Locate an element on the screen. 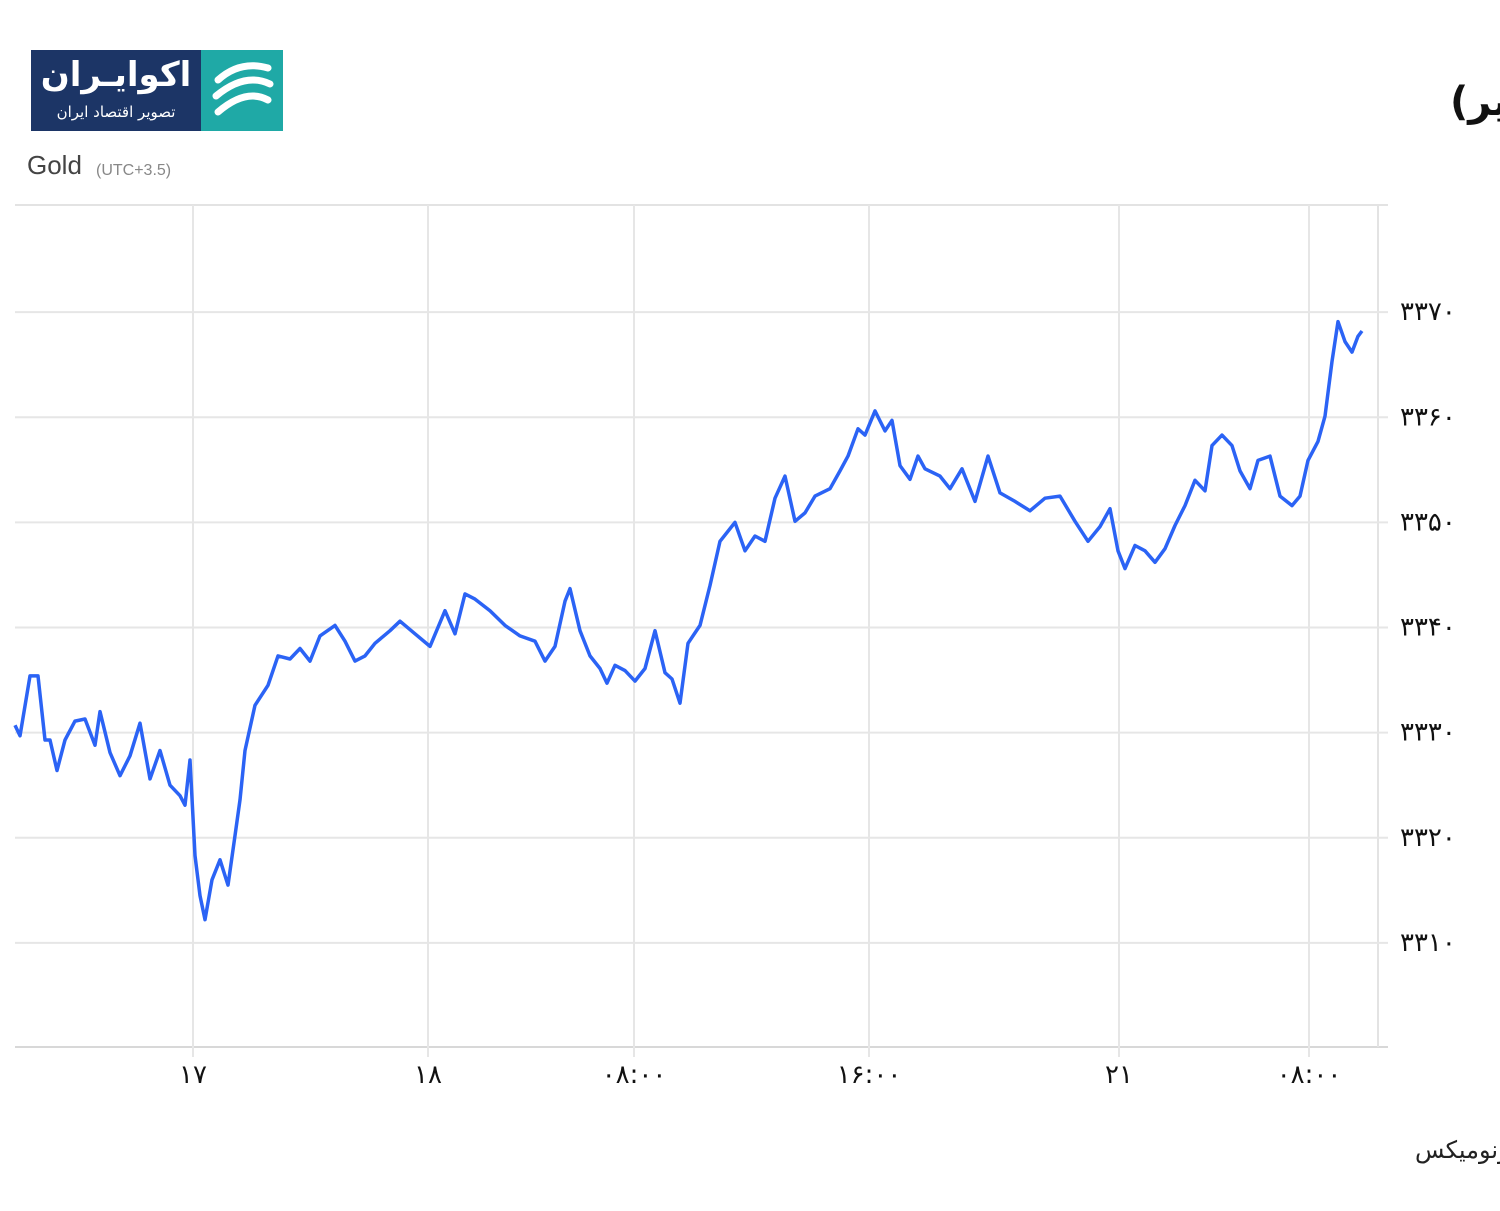 This screenshot has height=1211, width=1500. y-tick-label: ۳۳۱۰ is located at coordinates (1428, 943).